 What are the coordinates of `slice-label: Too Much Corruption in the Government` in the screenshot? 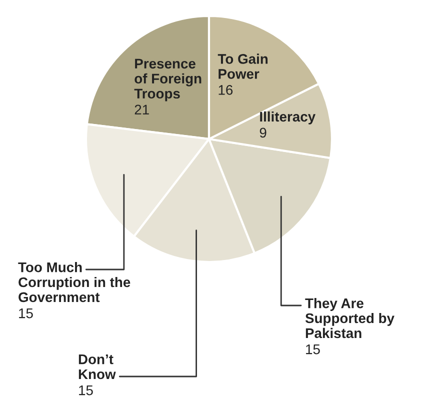 It's located at (74, 282).